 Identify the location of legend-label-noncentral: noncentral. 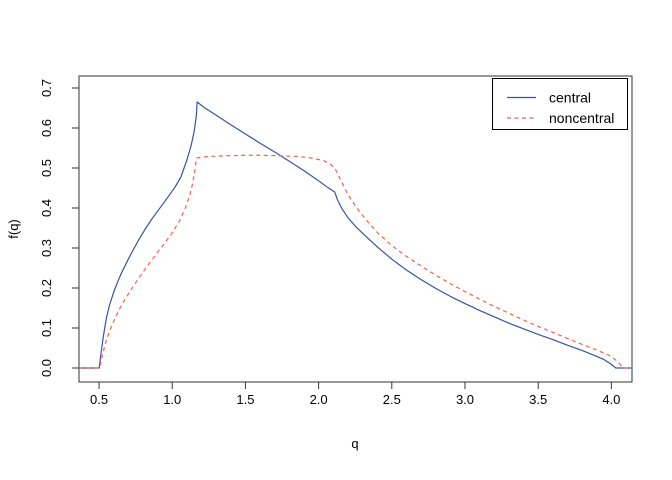
(581, 118).